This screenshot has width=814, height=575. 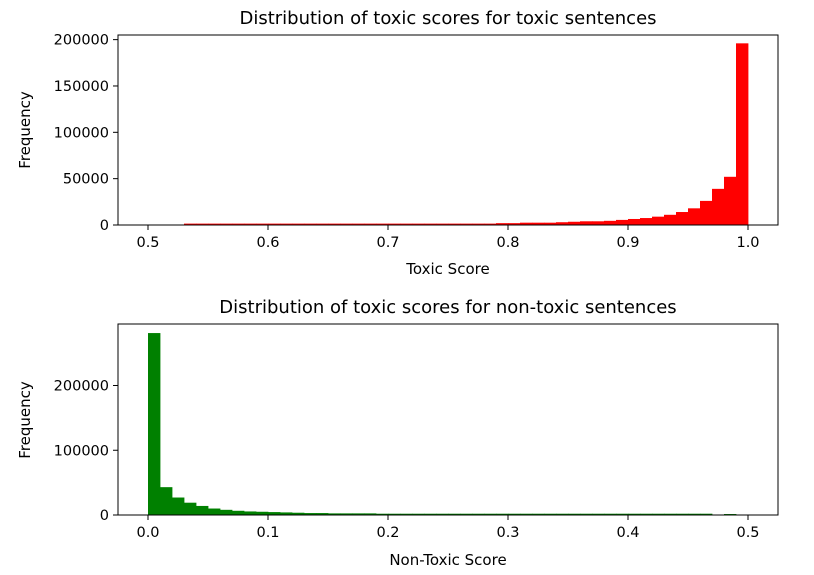 I want to click on y-axis-ticks: 0 50000 100000 150000 200000, so click(x=86, y=133).